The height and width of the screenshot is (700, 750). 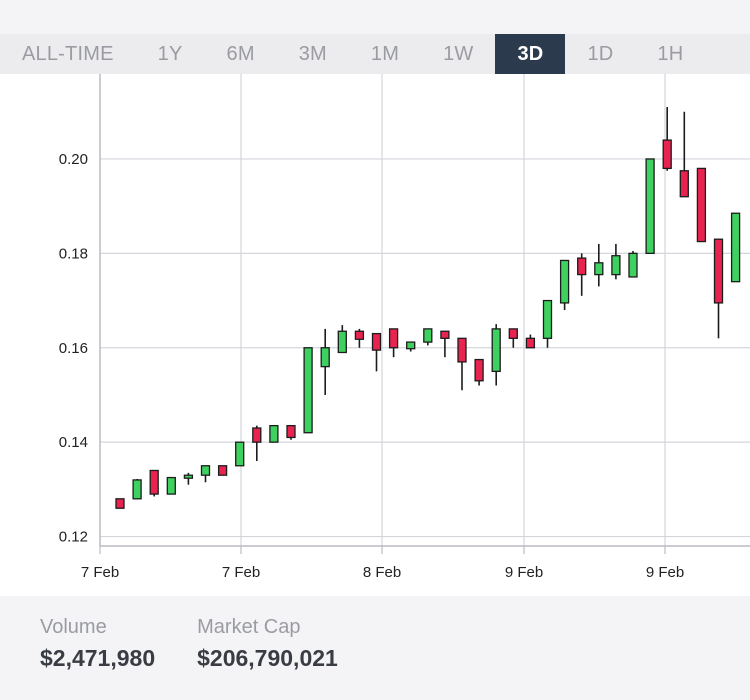 I want to click on range-tab-1h: 1H, so click(x=670, y=53).